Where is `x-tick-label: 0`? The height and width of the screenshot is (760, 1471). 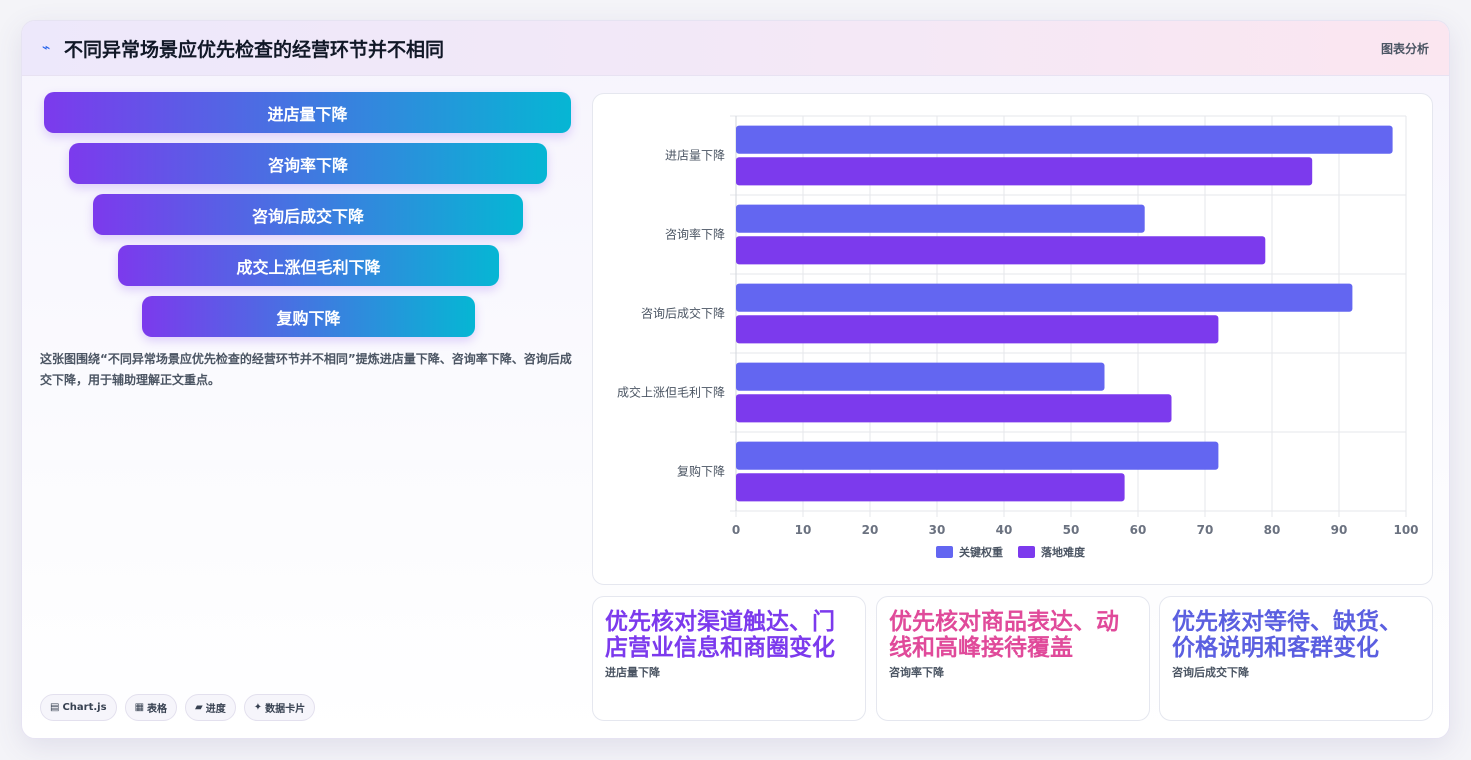 x-tick-label: 0 is located at coordinates (736, 530).